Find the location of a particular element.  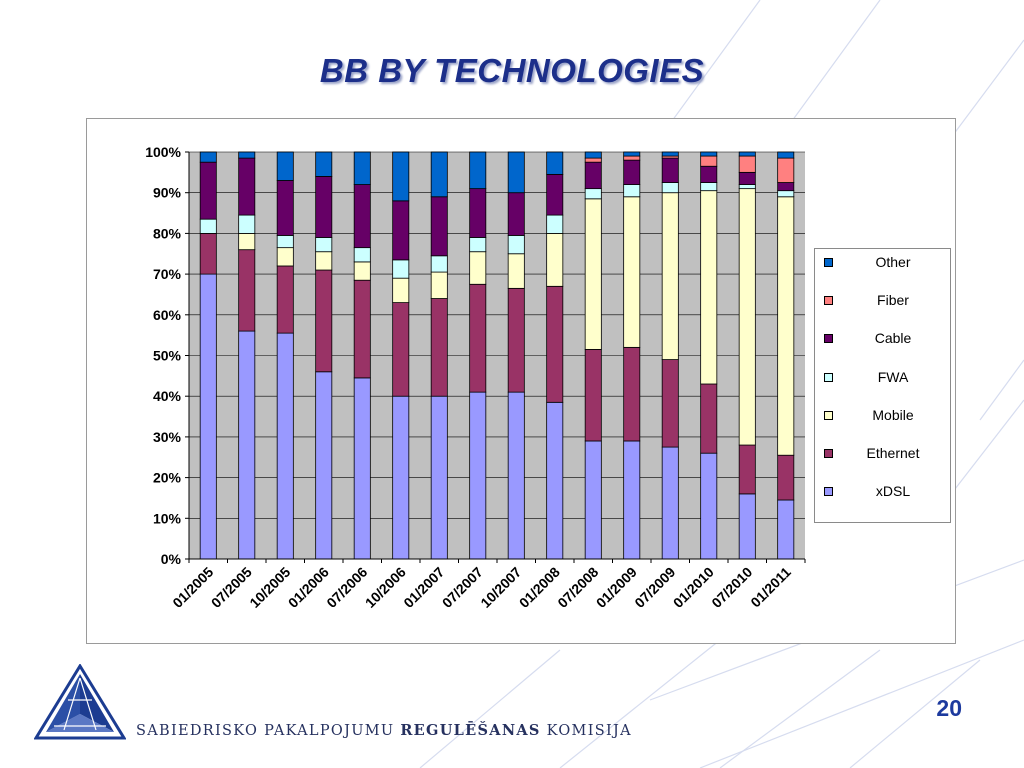

y-tick-label: 10% is located at coordinates (167, 518).